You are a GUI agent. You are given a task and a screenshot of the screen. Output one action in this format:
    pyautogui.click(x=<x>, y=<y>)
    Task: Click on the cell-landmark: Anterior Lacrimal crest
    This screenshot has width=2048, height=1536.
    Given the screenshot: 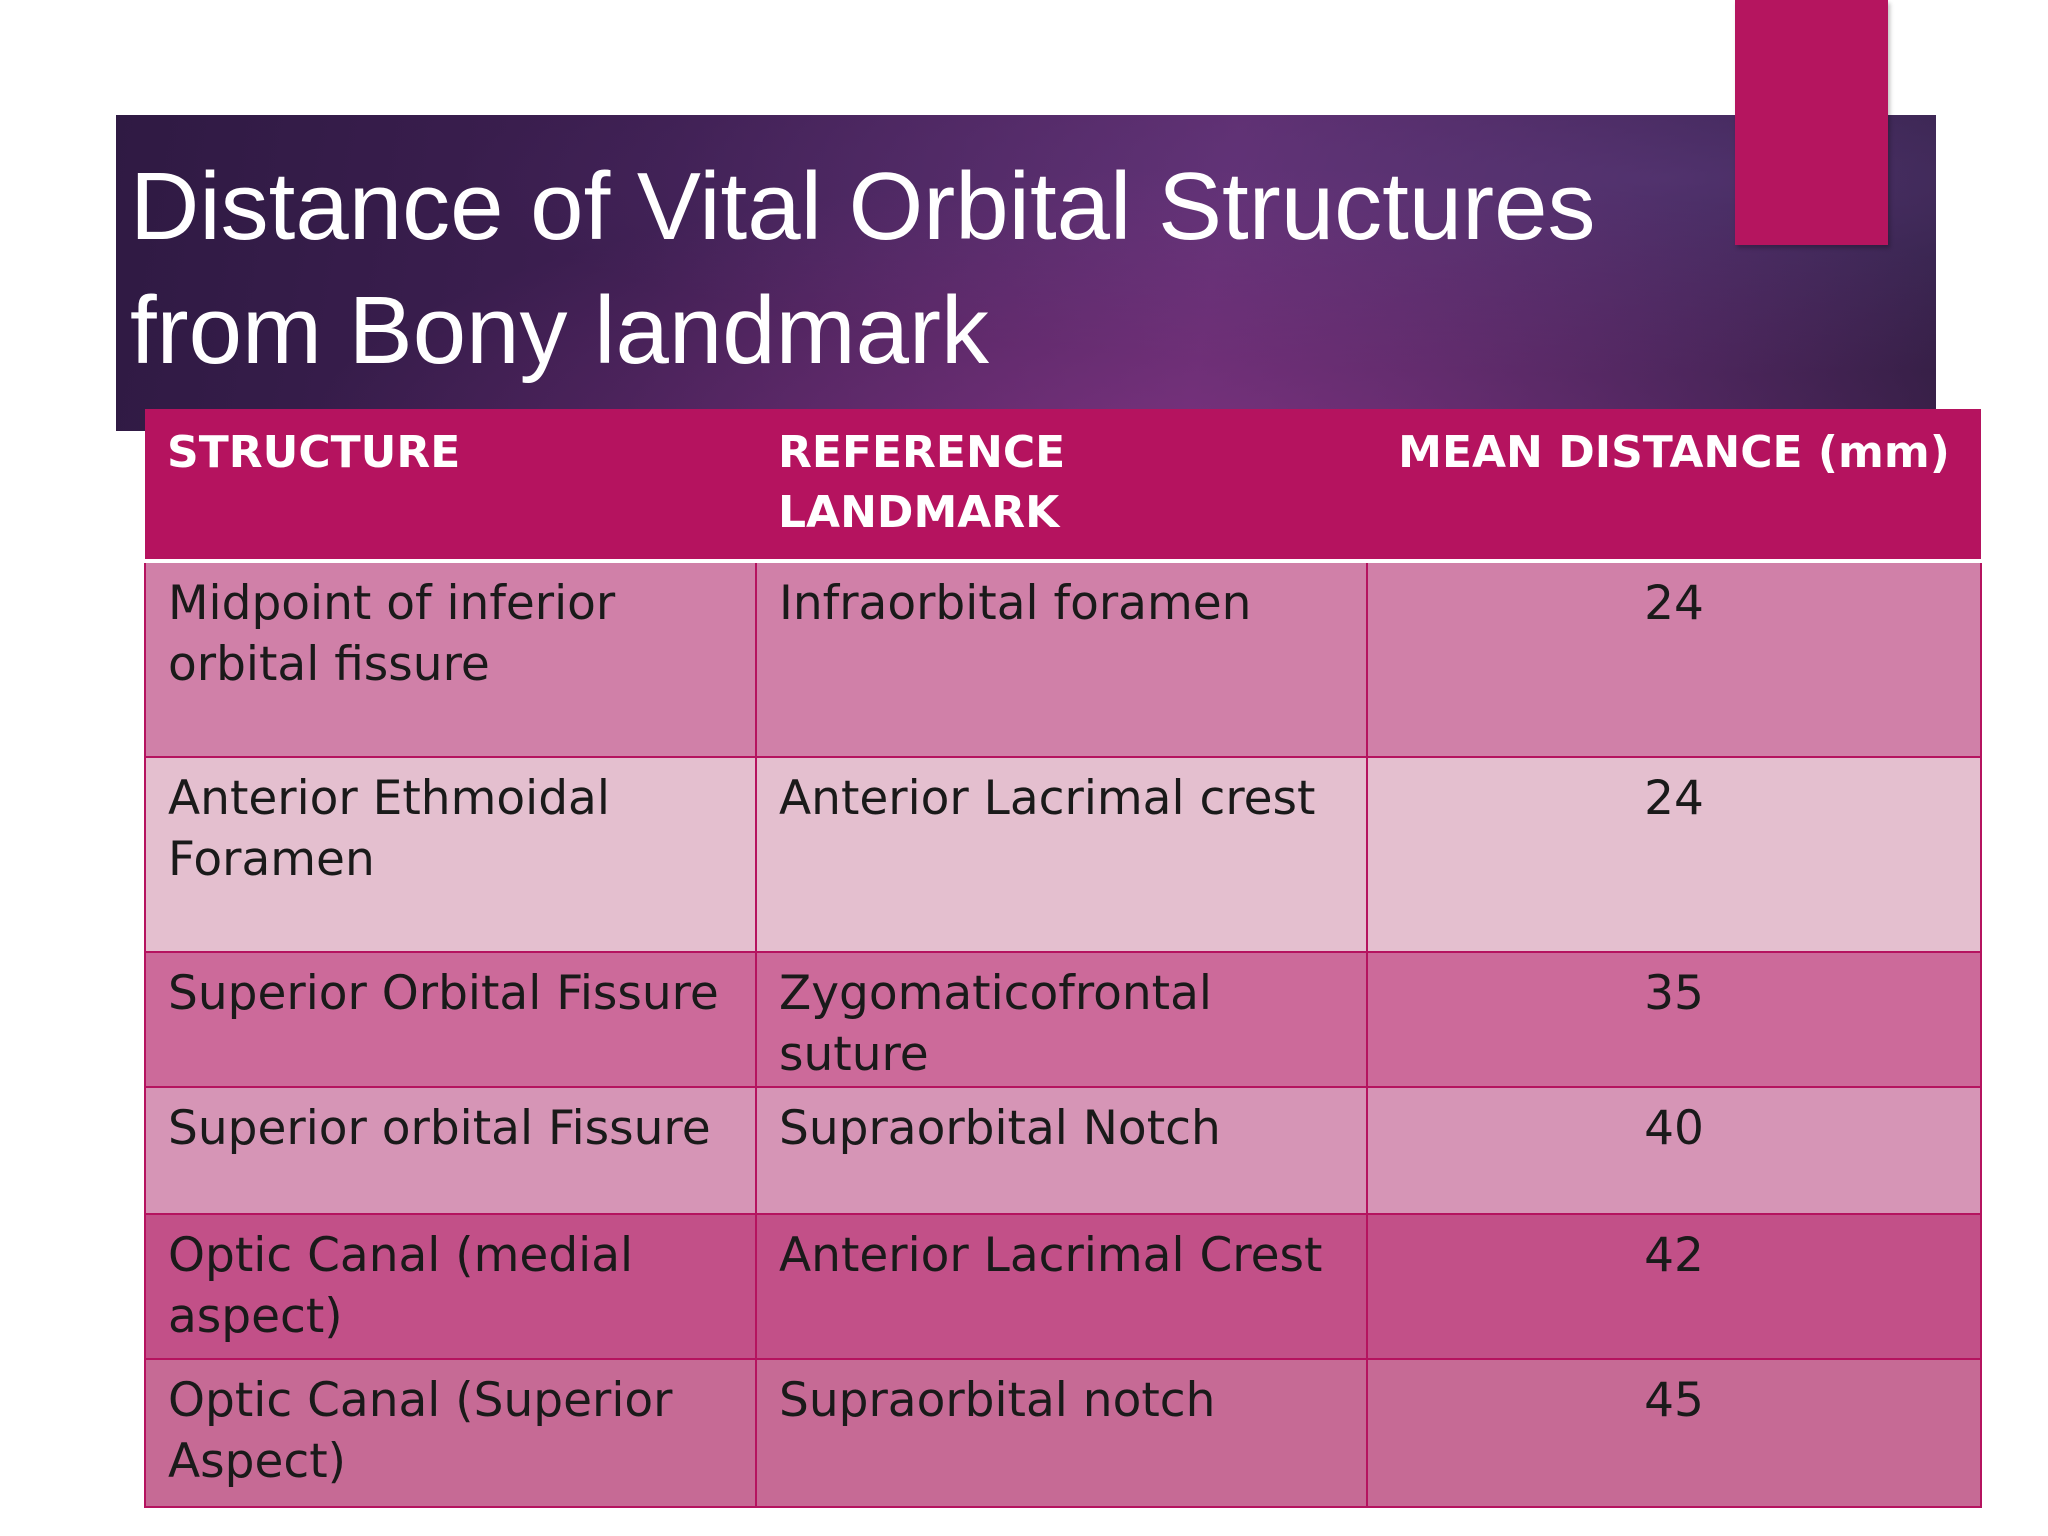 What is the action you would take?
    pyautogui.click(x=1061, y=854)
    